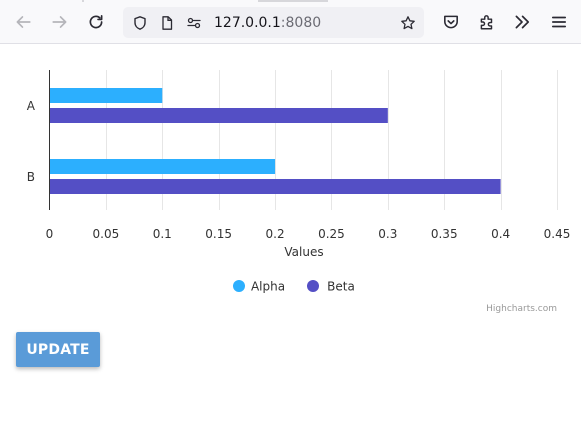 This screenshot has width=581, height=423. I want to click on bar-beta-a, so click(218, 115).